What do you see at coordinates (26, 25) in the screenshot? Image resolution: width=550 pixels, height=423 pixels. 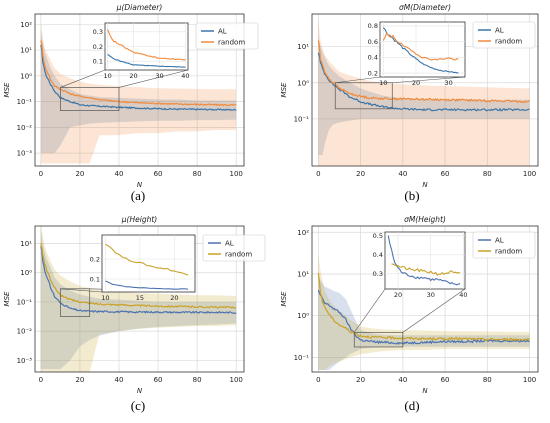 I see `y-tick-label: 10²` at bounding box center [26, 25].